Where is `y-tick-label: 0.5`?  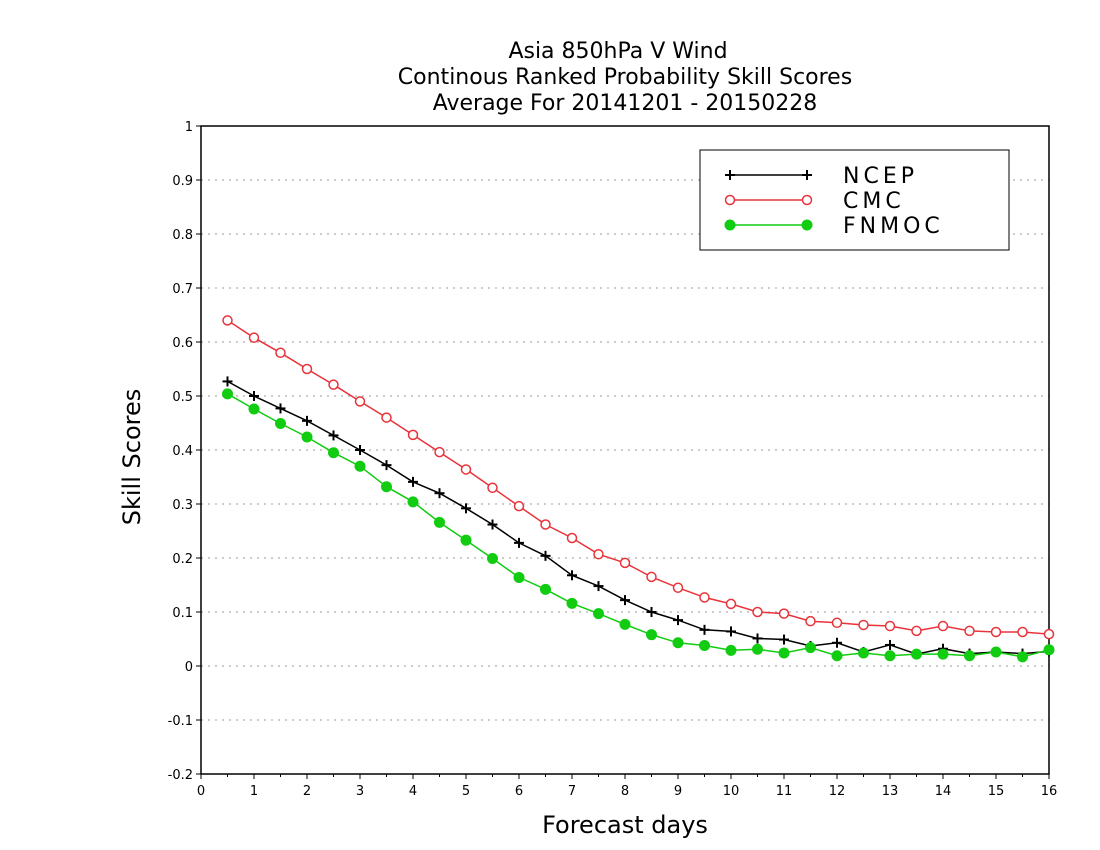
y-tick-label: 0.5 is located at coordinates (182, 397).